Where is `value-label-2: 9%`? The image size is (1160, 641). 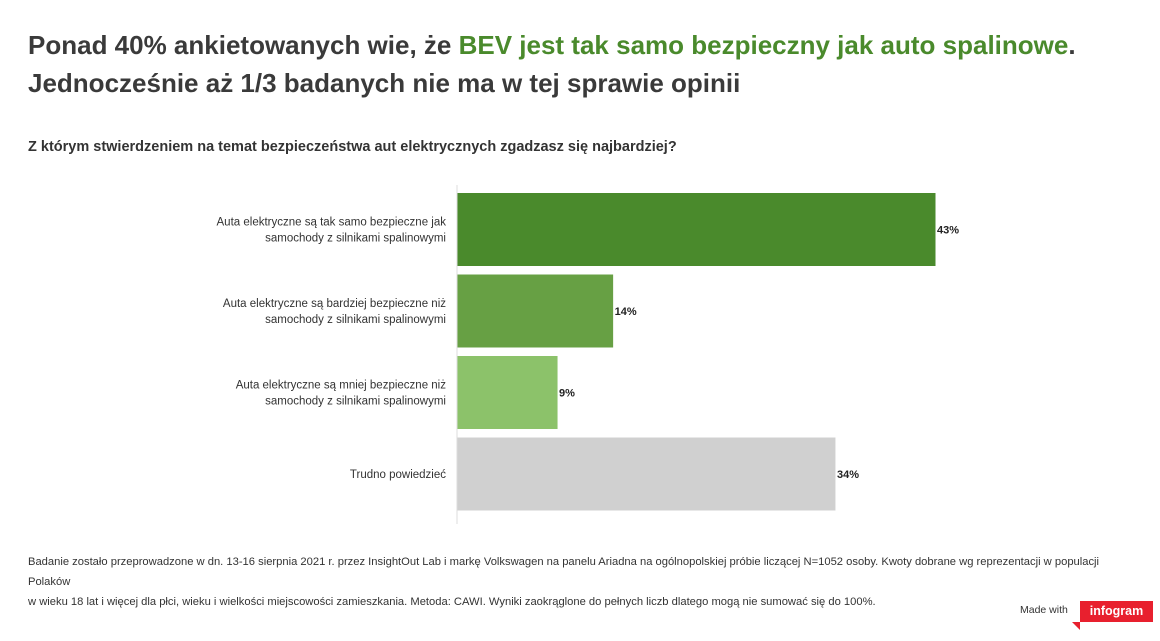
value-label-2: 9% is located at coordinates (567, 394).